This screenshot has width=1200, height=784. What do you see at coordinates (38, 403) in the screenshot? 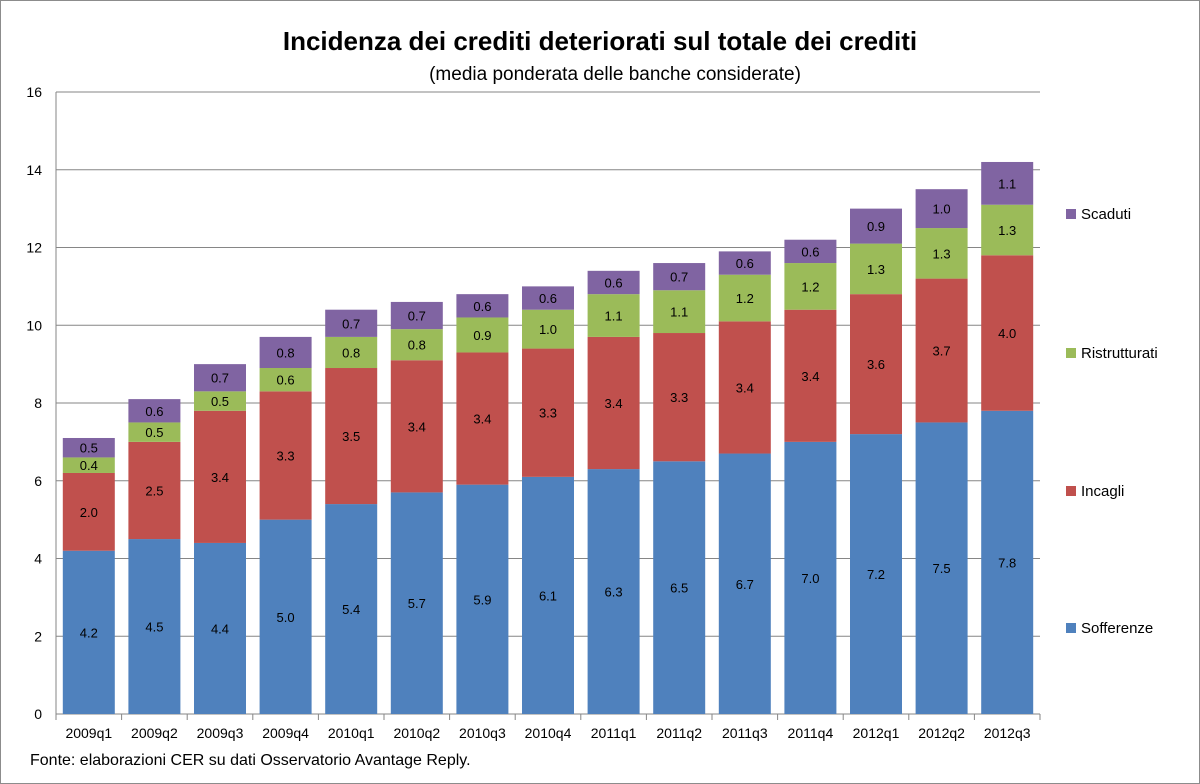
I see `y-tick-label: 8` at bounding box center [38, 403].